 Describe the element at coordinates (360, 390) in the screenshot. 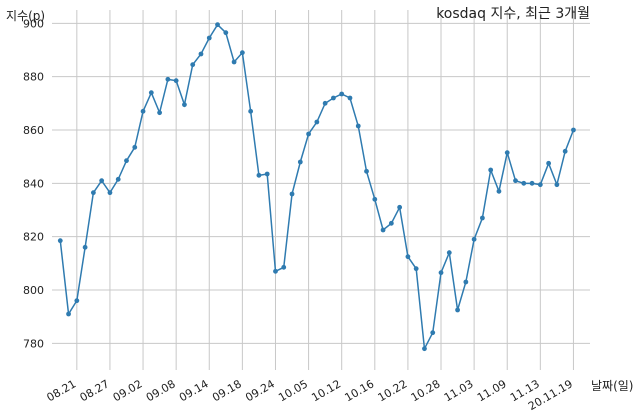

I see `x-tick-label: 10.16` at that location.